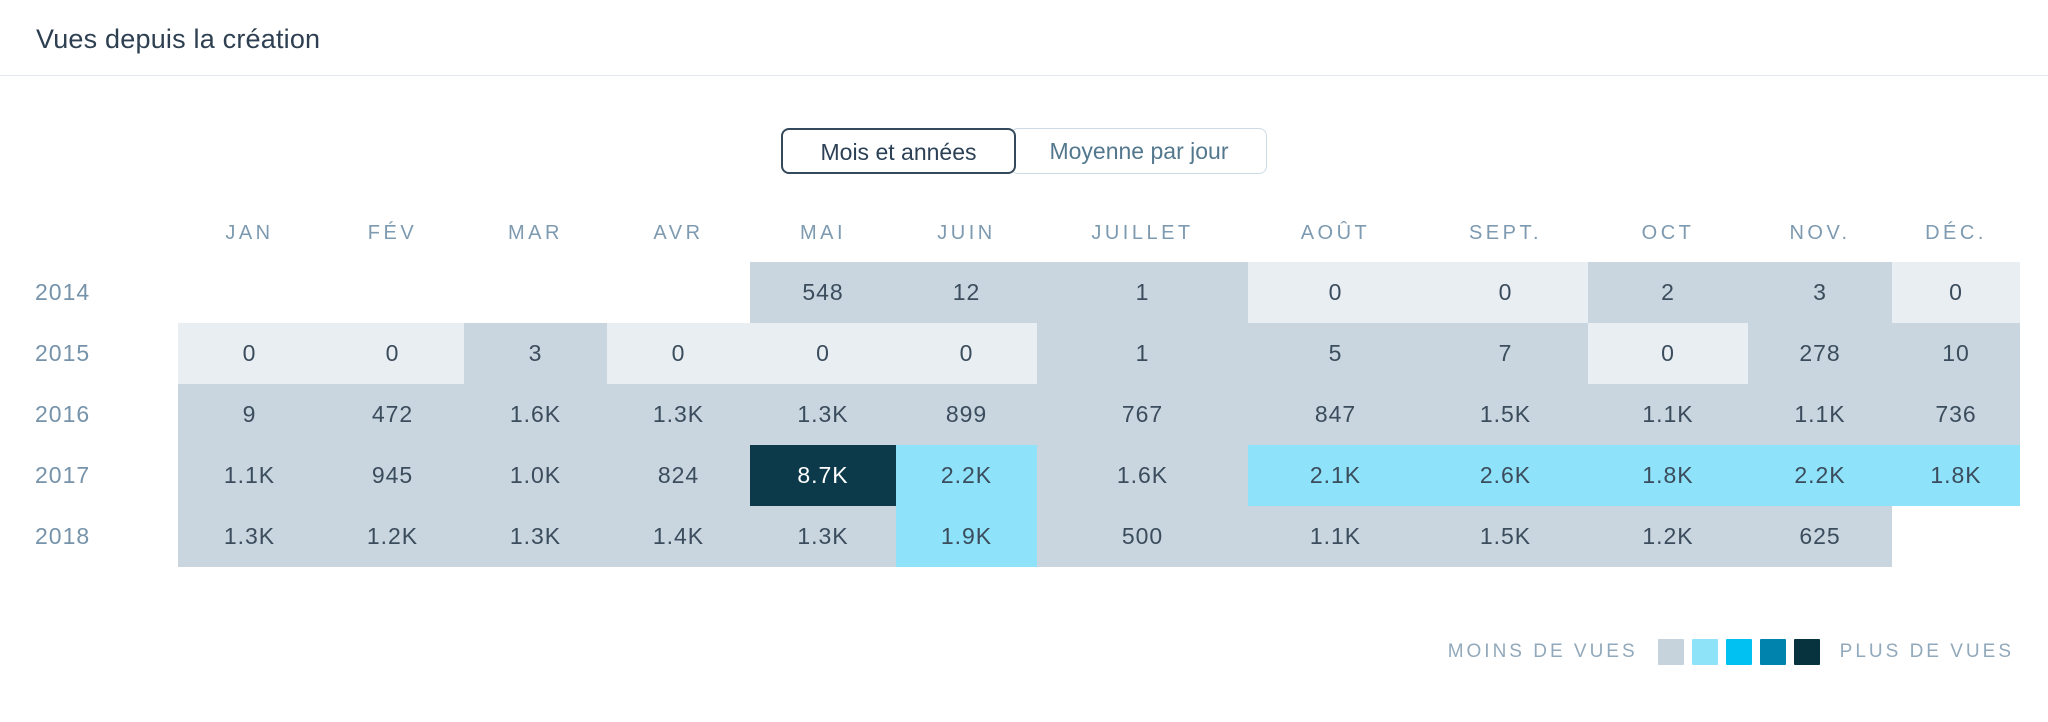 The image size is (2048, 722). What do you see at coordinates (1142, 536) in the screenshot?
I see `heatmap-cell-2018-juillet: 500` at bounding box center [1142, 536].